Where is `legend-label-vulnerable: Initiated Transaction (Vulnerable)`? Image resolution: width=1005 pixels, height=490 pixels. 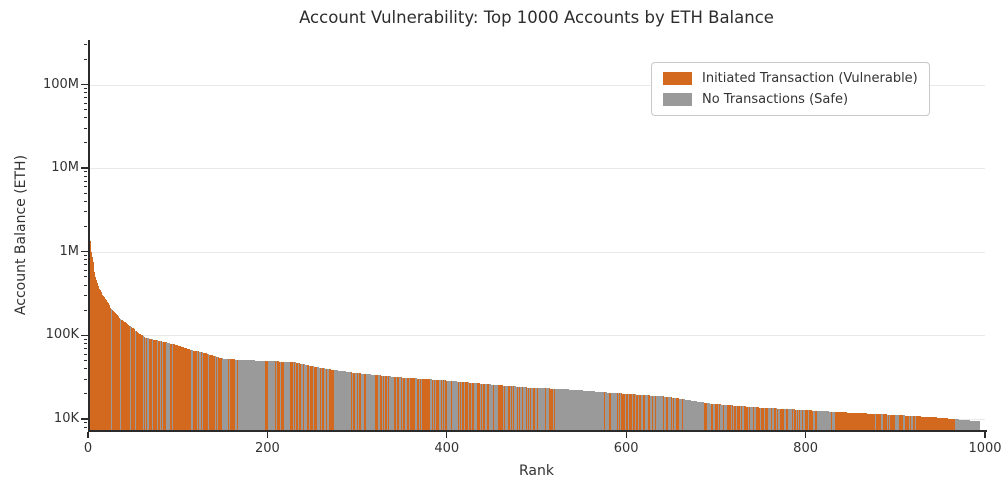
legend-label-vulnerable: Initiated Transaction (Vulnerable) is located at coordinates (810, 78).